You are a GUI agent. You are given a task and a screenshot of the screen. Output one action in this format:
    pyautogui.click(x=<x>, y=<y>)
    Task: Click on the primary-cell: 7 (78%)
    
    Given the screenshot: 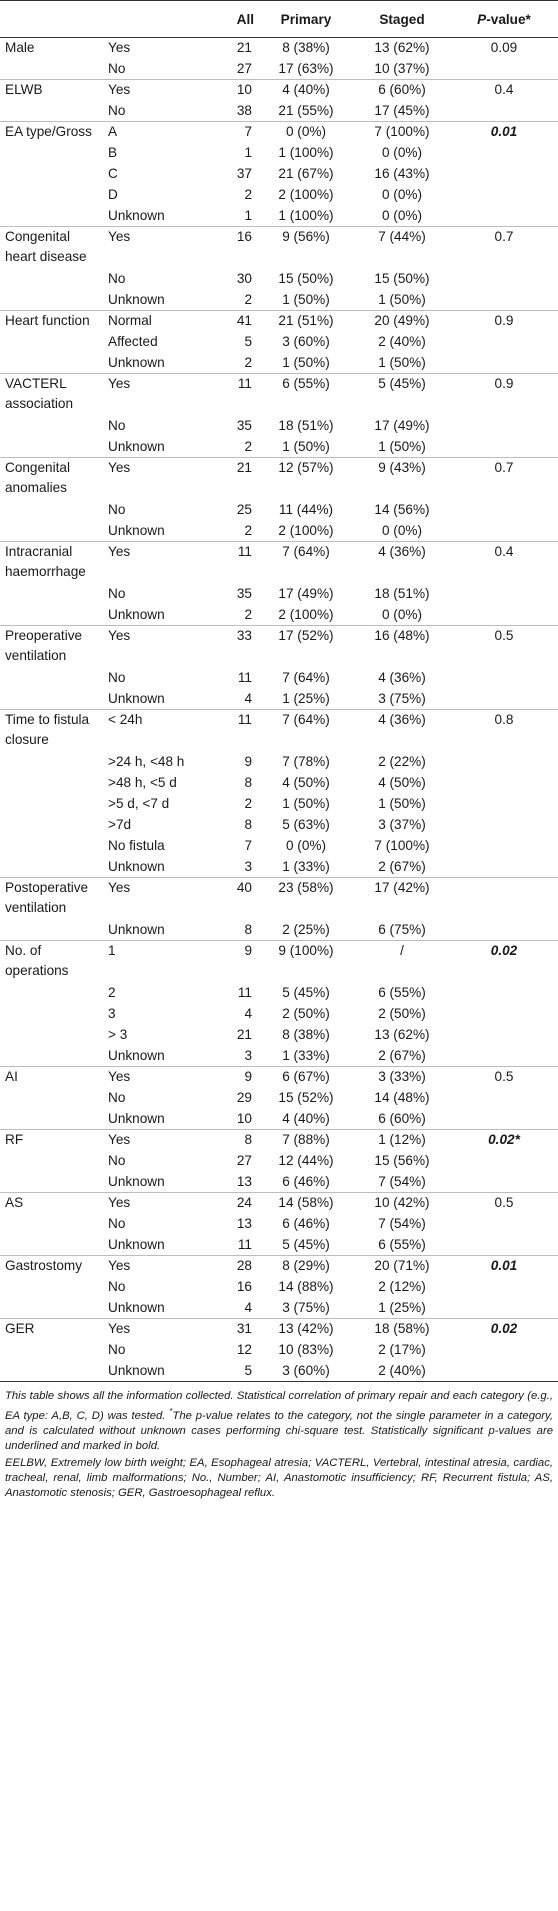 What is the action you would take?
    pyautogui.click(x=306, y=761)
    